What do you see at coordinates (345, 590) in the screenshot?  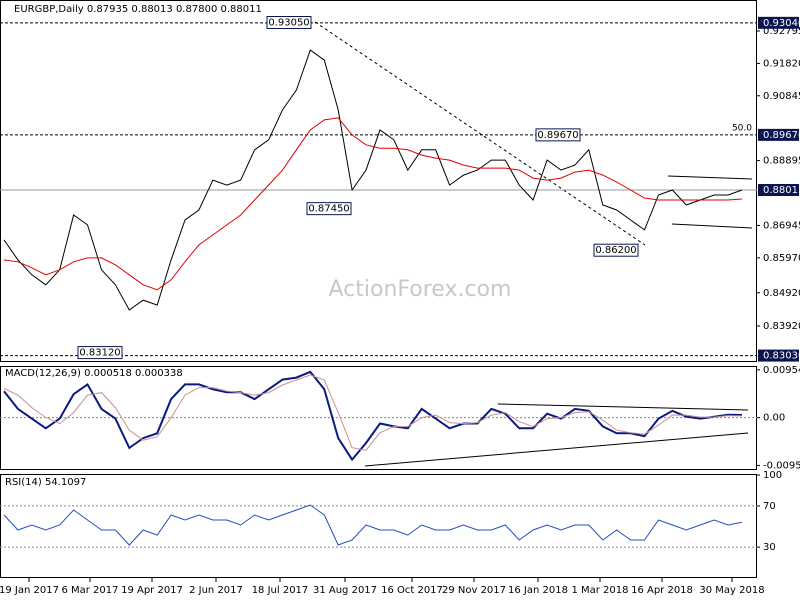 I see `x-tick-label: 31 Aug 2017` at bounding box center [345, 590].